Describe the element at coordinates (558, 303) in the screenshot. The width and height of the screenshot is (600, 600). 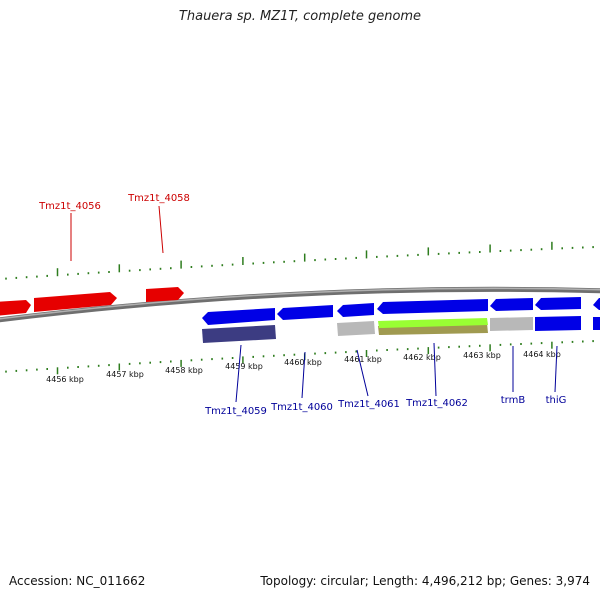
I see `gene-thiG` at that location.